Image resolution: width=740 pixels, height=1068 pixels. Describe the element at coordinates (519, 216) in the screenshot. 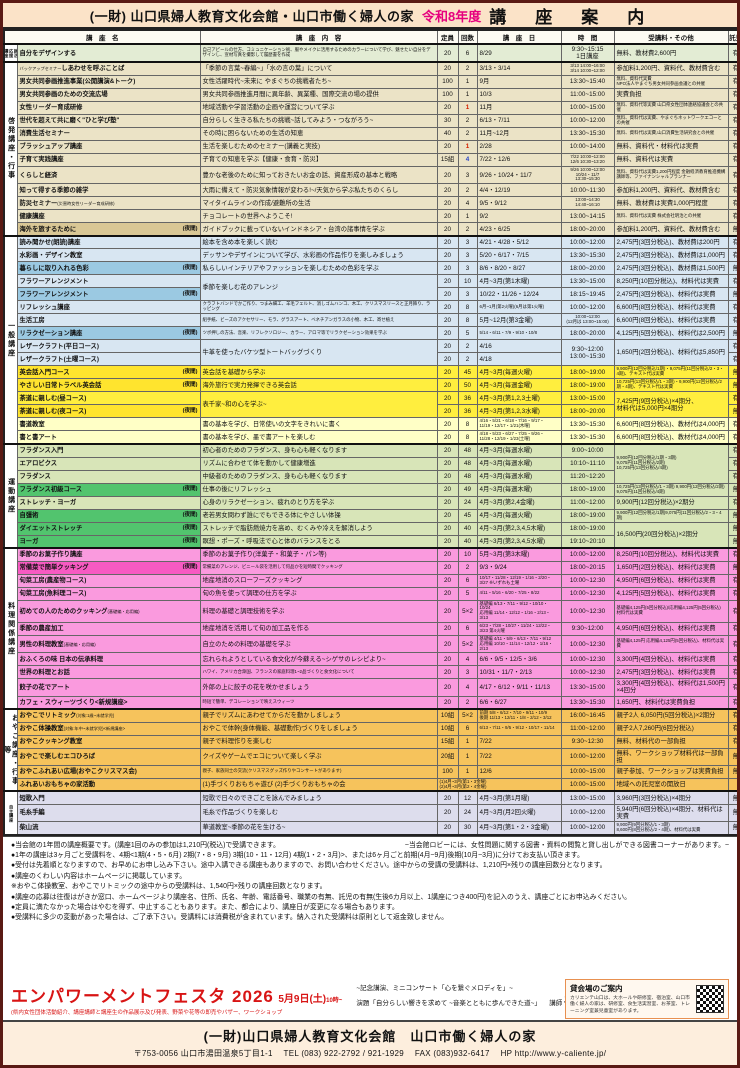

I see `course-dates: 9/2` at that location.